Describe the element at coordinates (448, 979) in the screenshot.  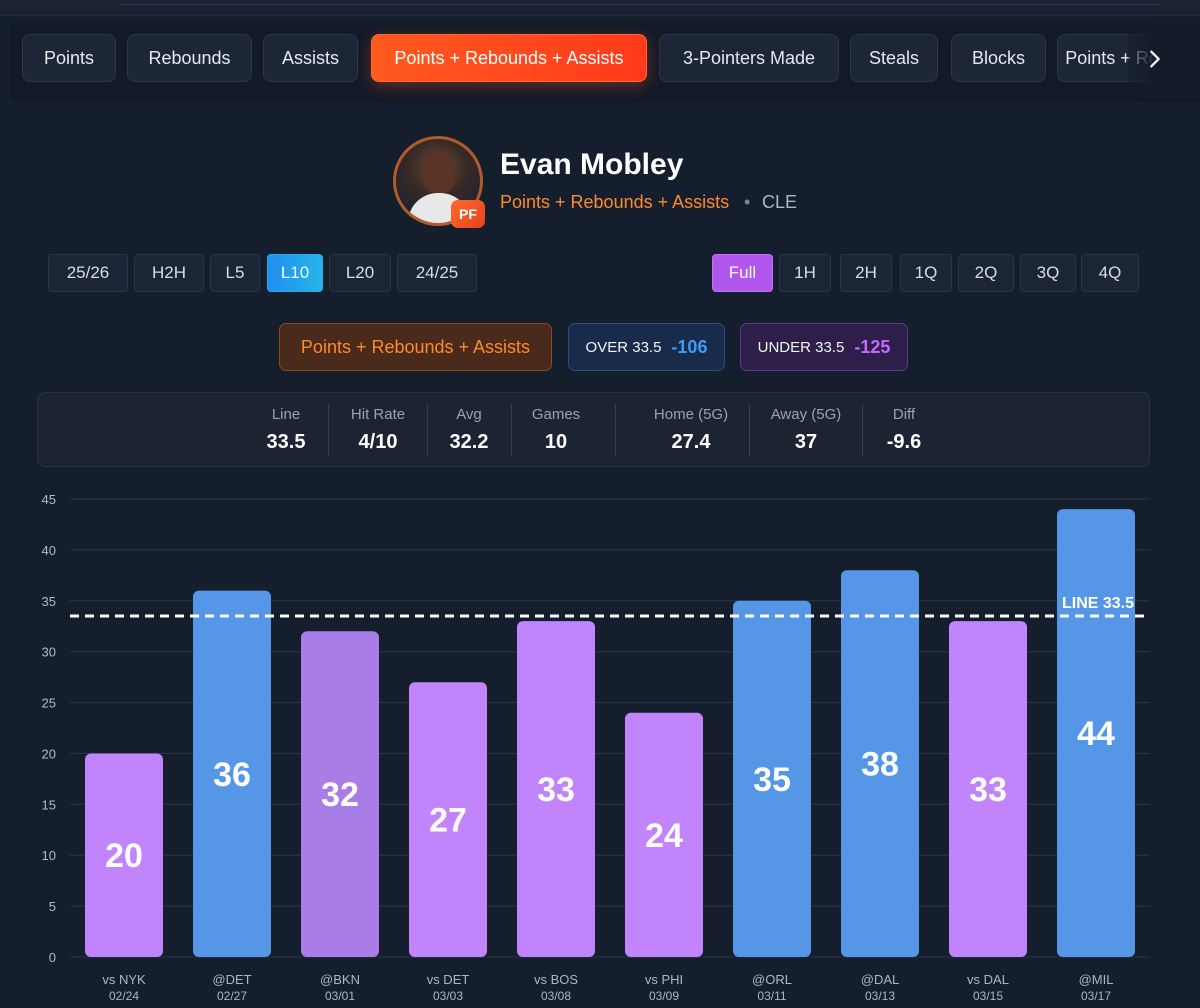
I see `x-tick-label: vs DET` at that location.